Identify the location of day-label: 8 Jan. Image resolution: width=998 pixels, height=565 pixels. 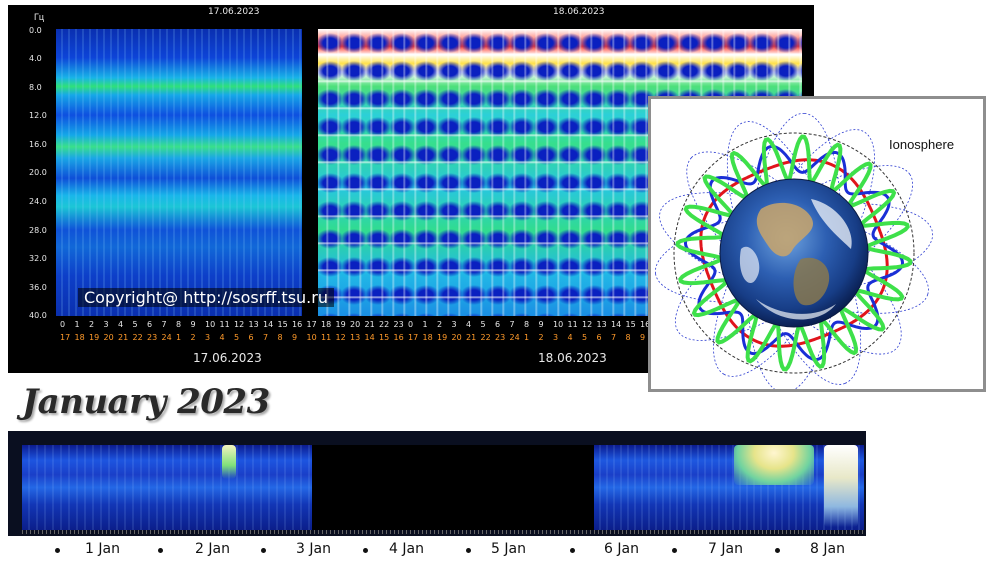
(827, 549).